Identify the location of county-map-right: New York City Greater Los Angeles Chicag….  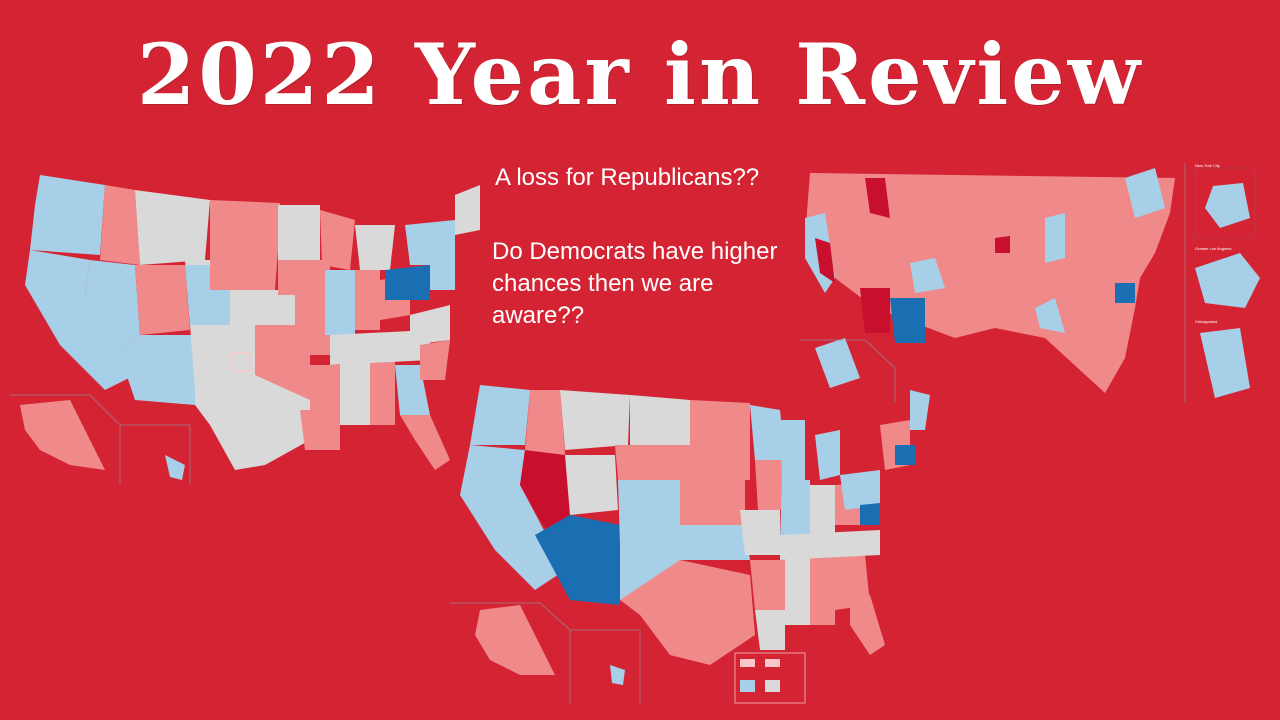
(1030, 283).